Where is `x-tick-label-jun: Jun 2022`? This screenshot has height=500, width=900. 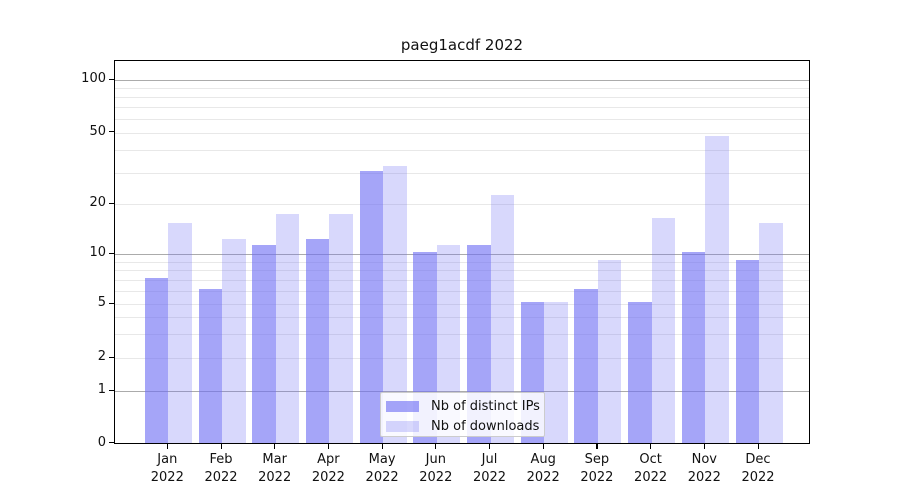
x-tick-label-jun: Jun 2022 is located at coordinates (436, 468).